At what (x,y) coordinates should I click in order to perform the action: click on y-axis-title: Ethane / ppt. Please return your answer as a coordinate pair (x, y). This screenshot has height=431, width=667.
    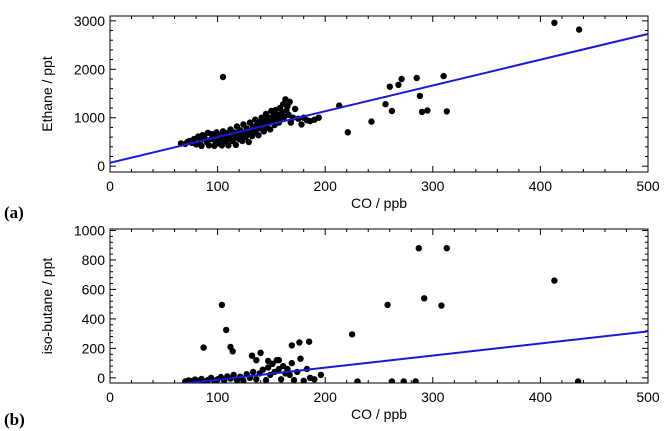
    Looking at the image, I should click on (47, 94).